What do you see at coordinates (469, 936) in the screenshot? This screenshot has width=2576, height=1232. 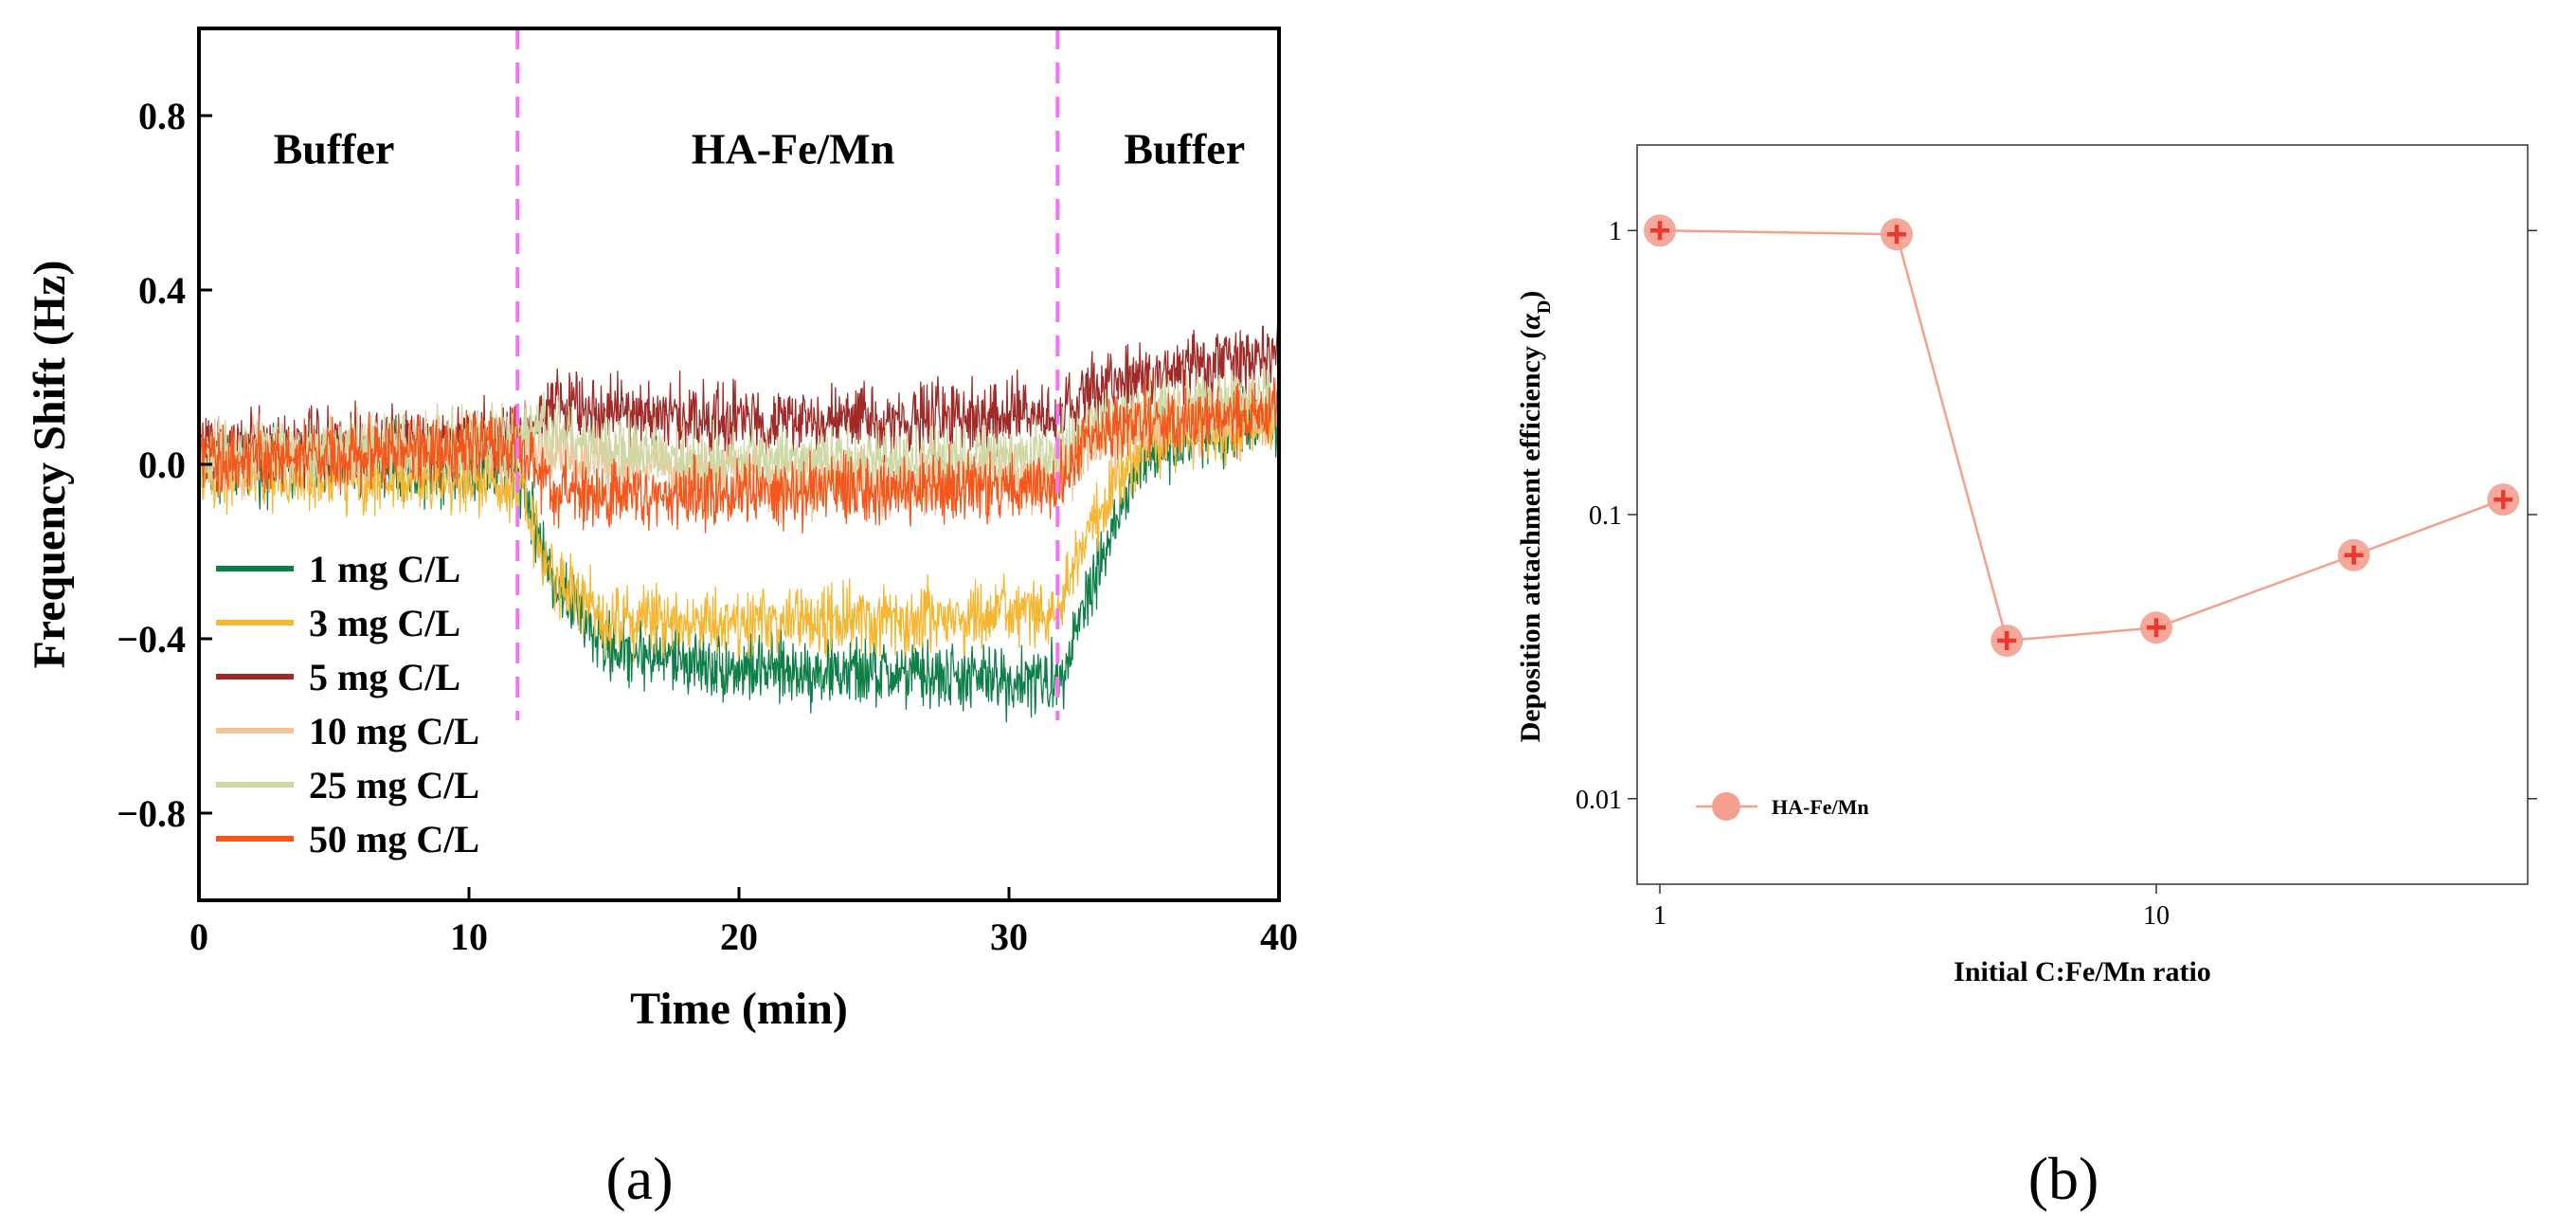 I see `x-tick-label-a: 10` at bounding box center [469, 936].